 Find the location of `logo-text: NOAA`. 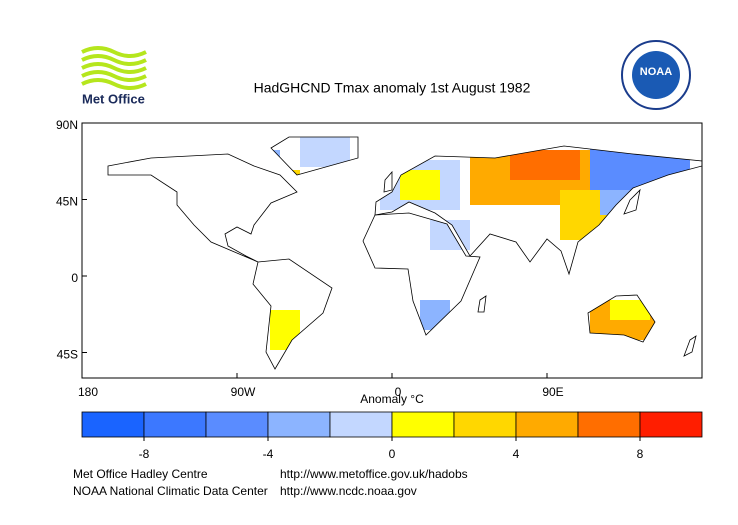

logo-text: NOAA is located at coordinates (656, 72).